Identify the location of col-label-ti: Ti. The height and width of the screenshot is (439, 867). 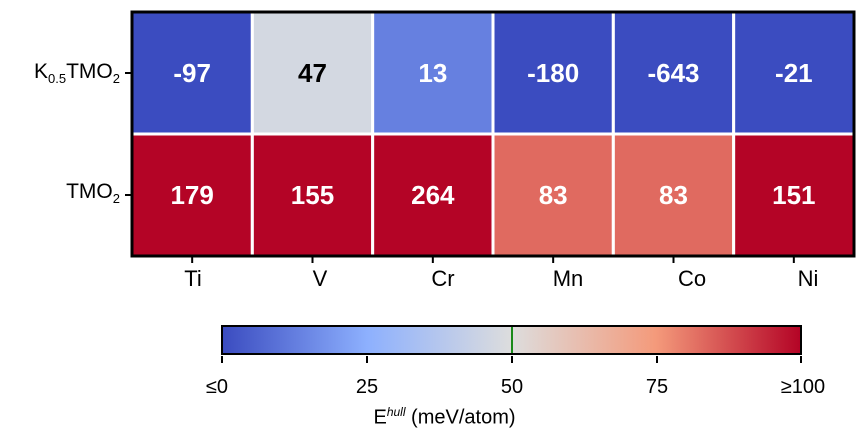
(193, 278).